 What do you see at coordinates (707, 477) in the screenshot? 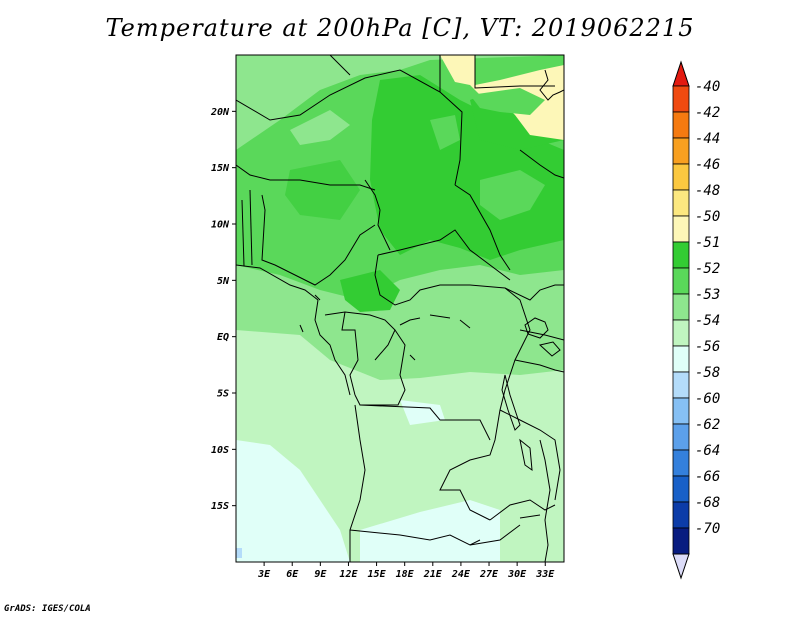
I see `colorbar-label: -66` at bounding box center [707, 477].